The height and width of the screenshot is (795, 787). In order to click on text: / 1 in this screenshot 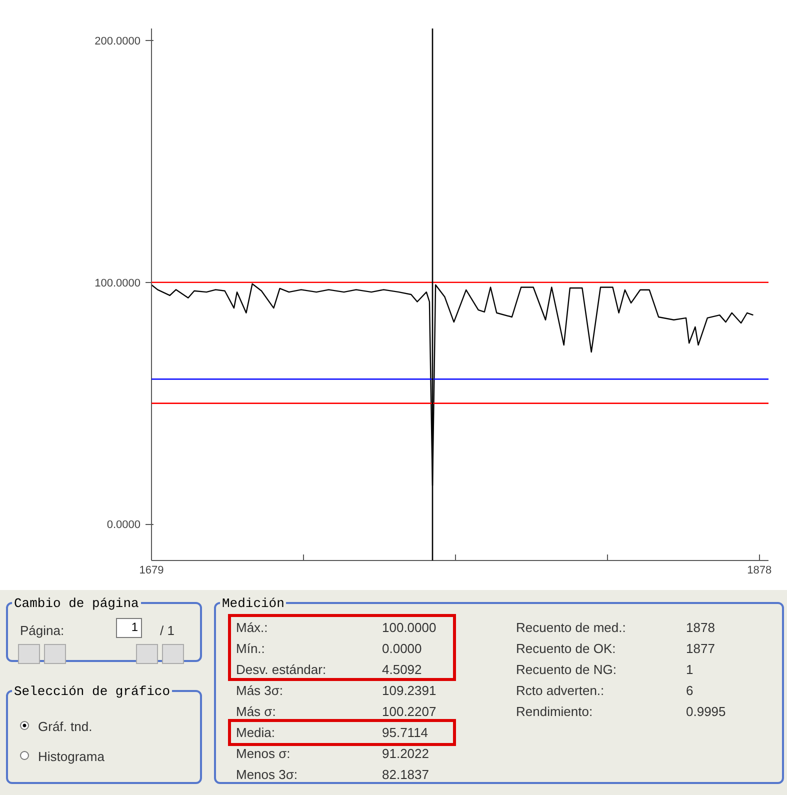, I will do `click(167, 631)`.